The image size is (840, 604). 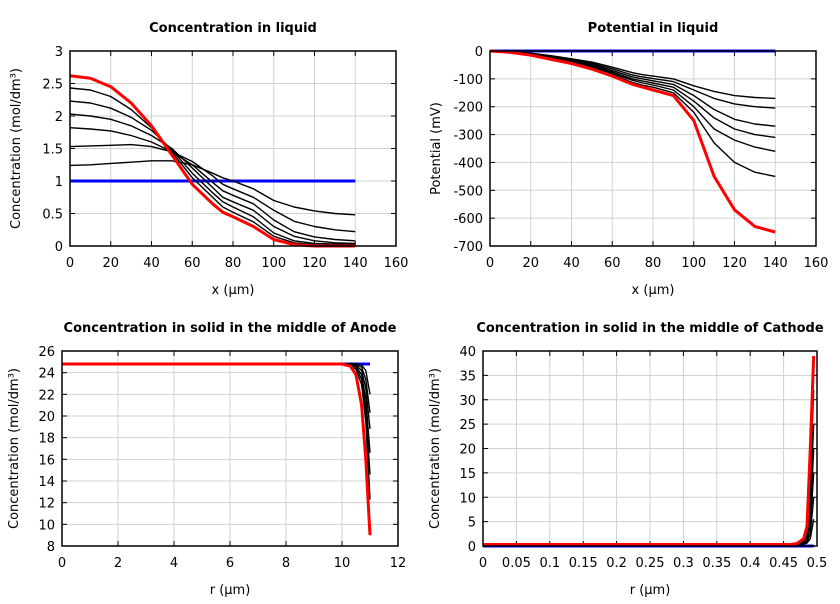 What do you see at coordinates (683, 563) in the screenshot?
I see `x-tick-label: 0.3` at bounding box center [683, 563].